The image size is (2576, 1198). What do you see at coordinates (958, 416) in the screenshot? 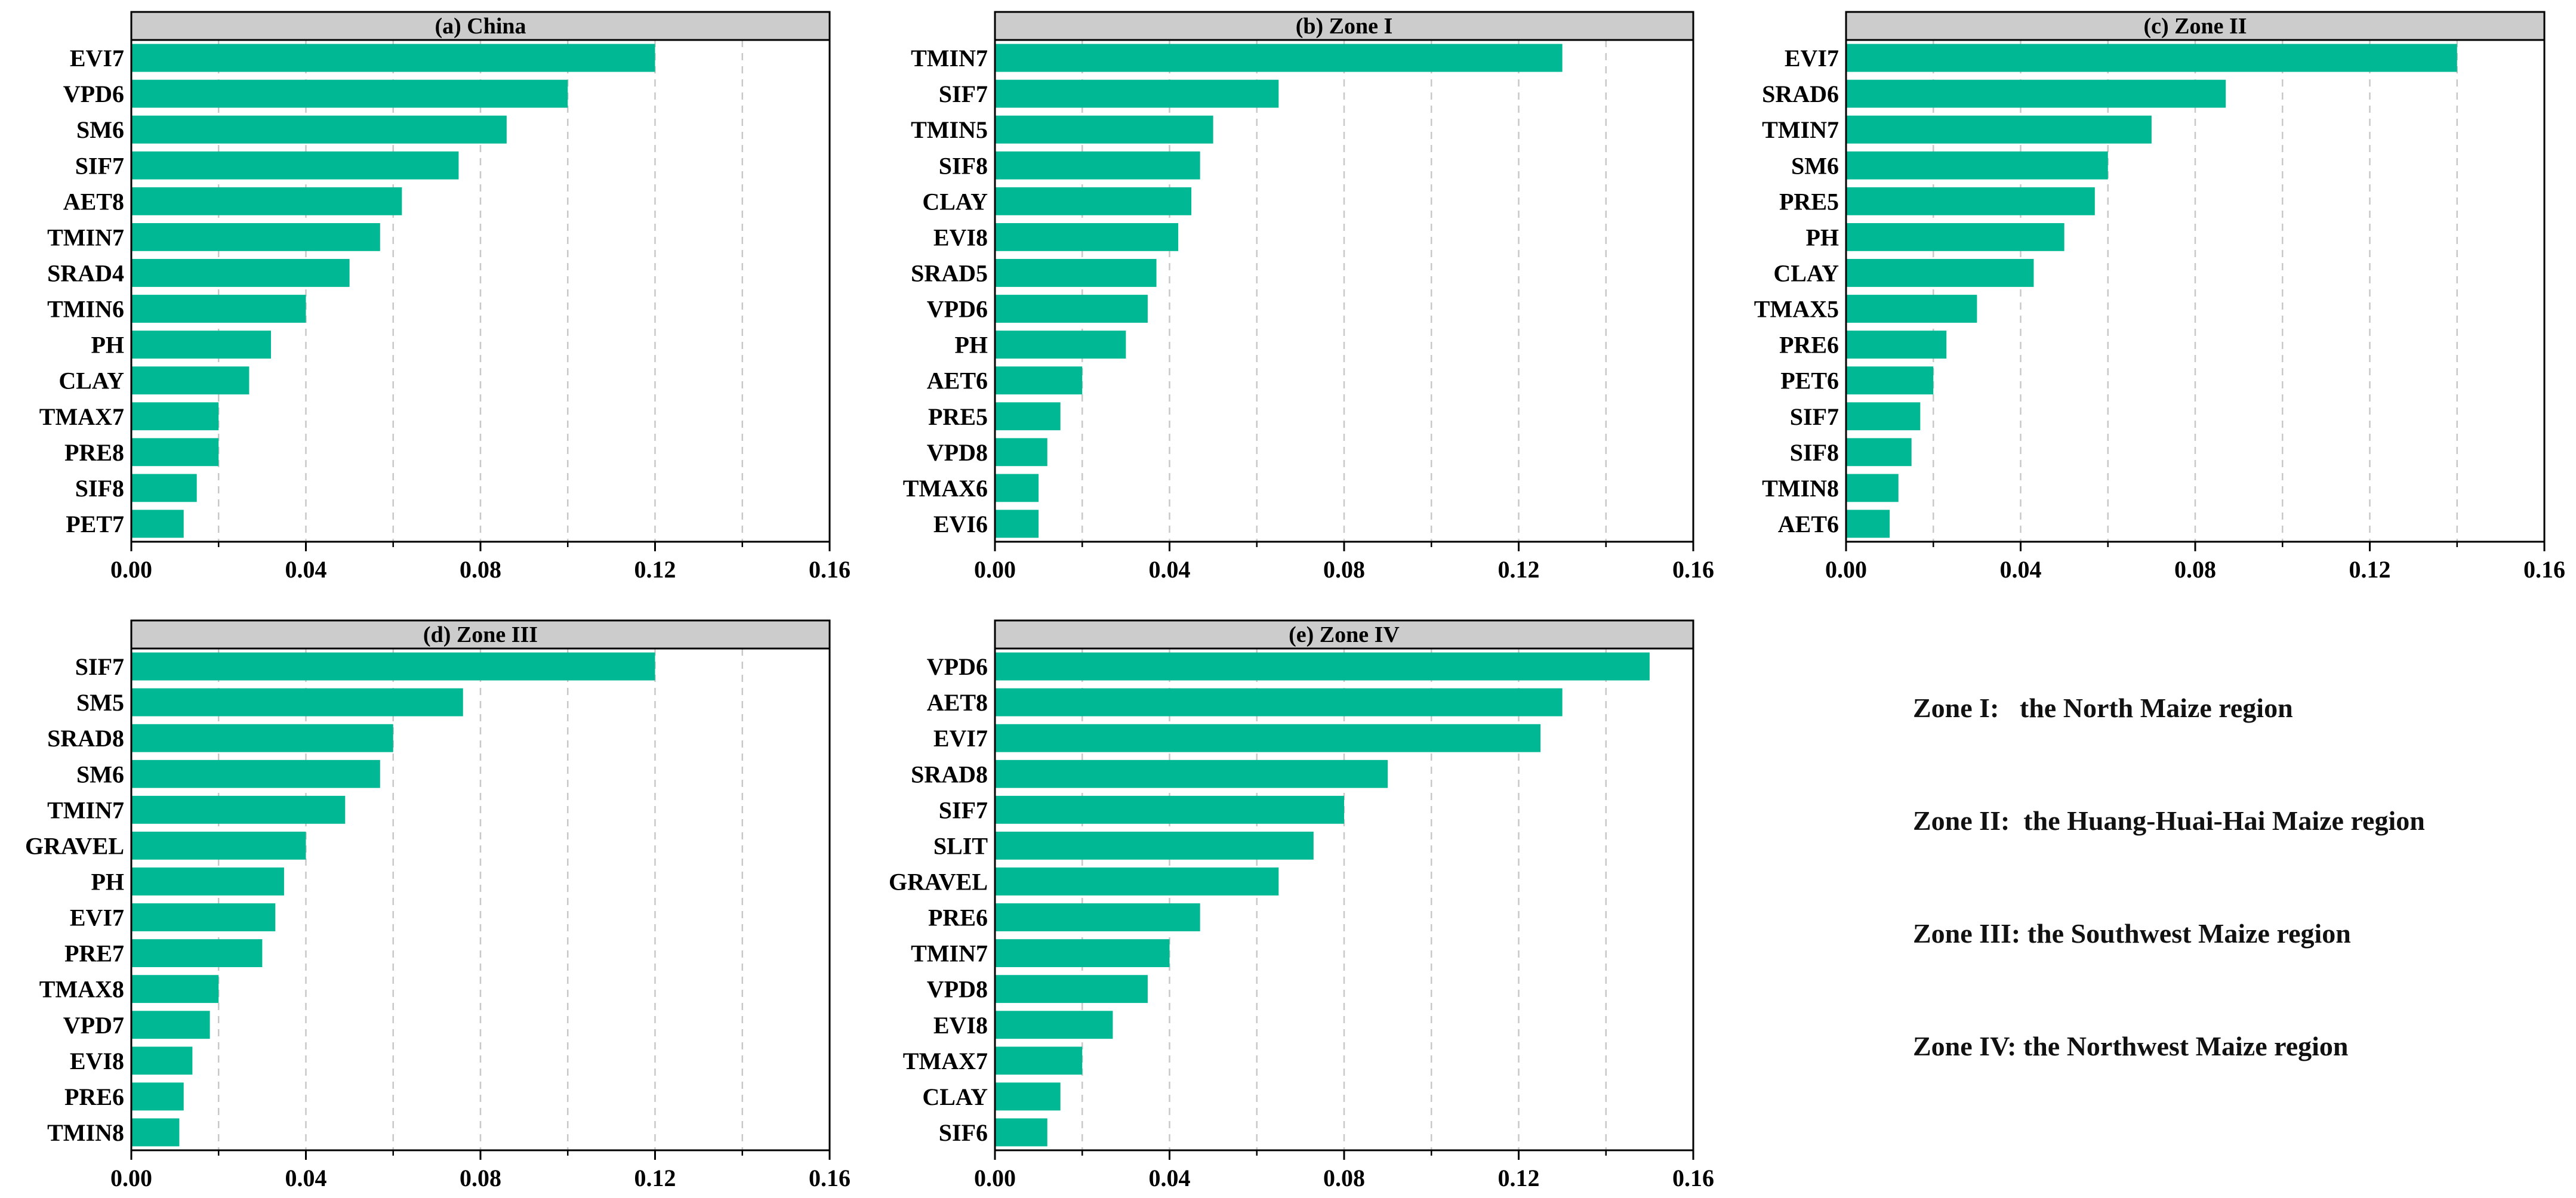
I see `category-label: PRE5` at bounding box center [958, 416].